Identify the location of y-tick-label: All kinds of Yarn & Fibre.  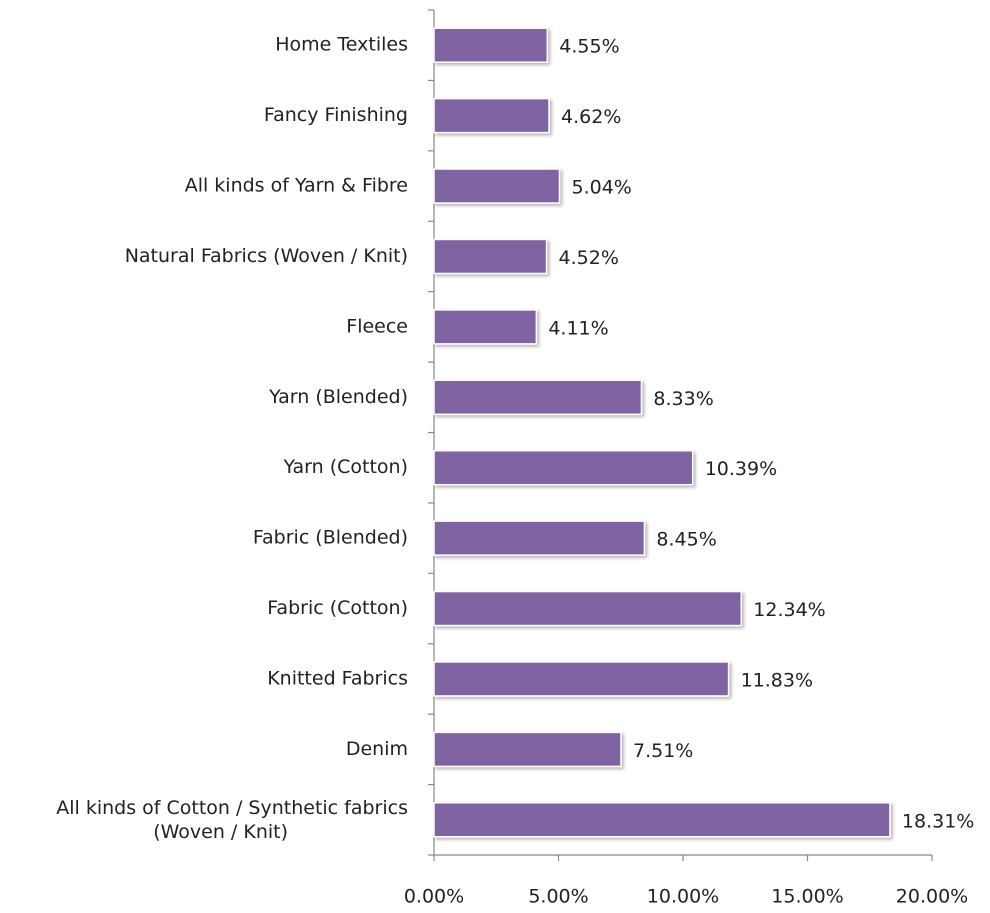
(296, 186).